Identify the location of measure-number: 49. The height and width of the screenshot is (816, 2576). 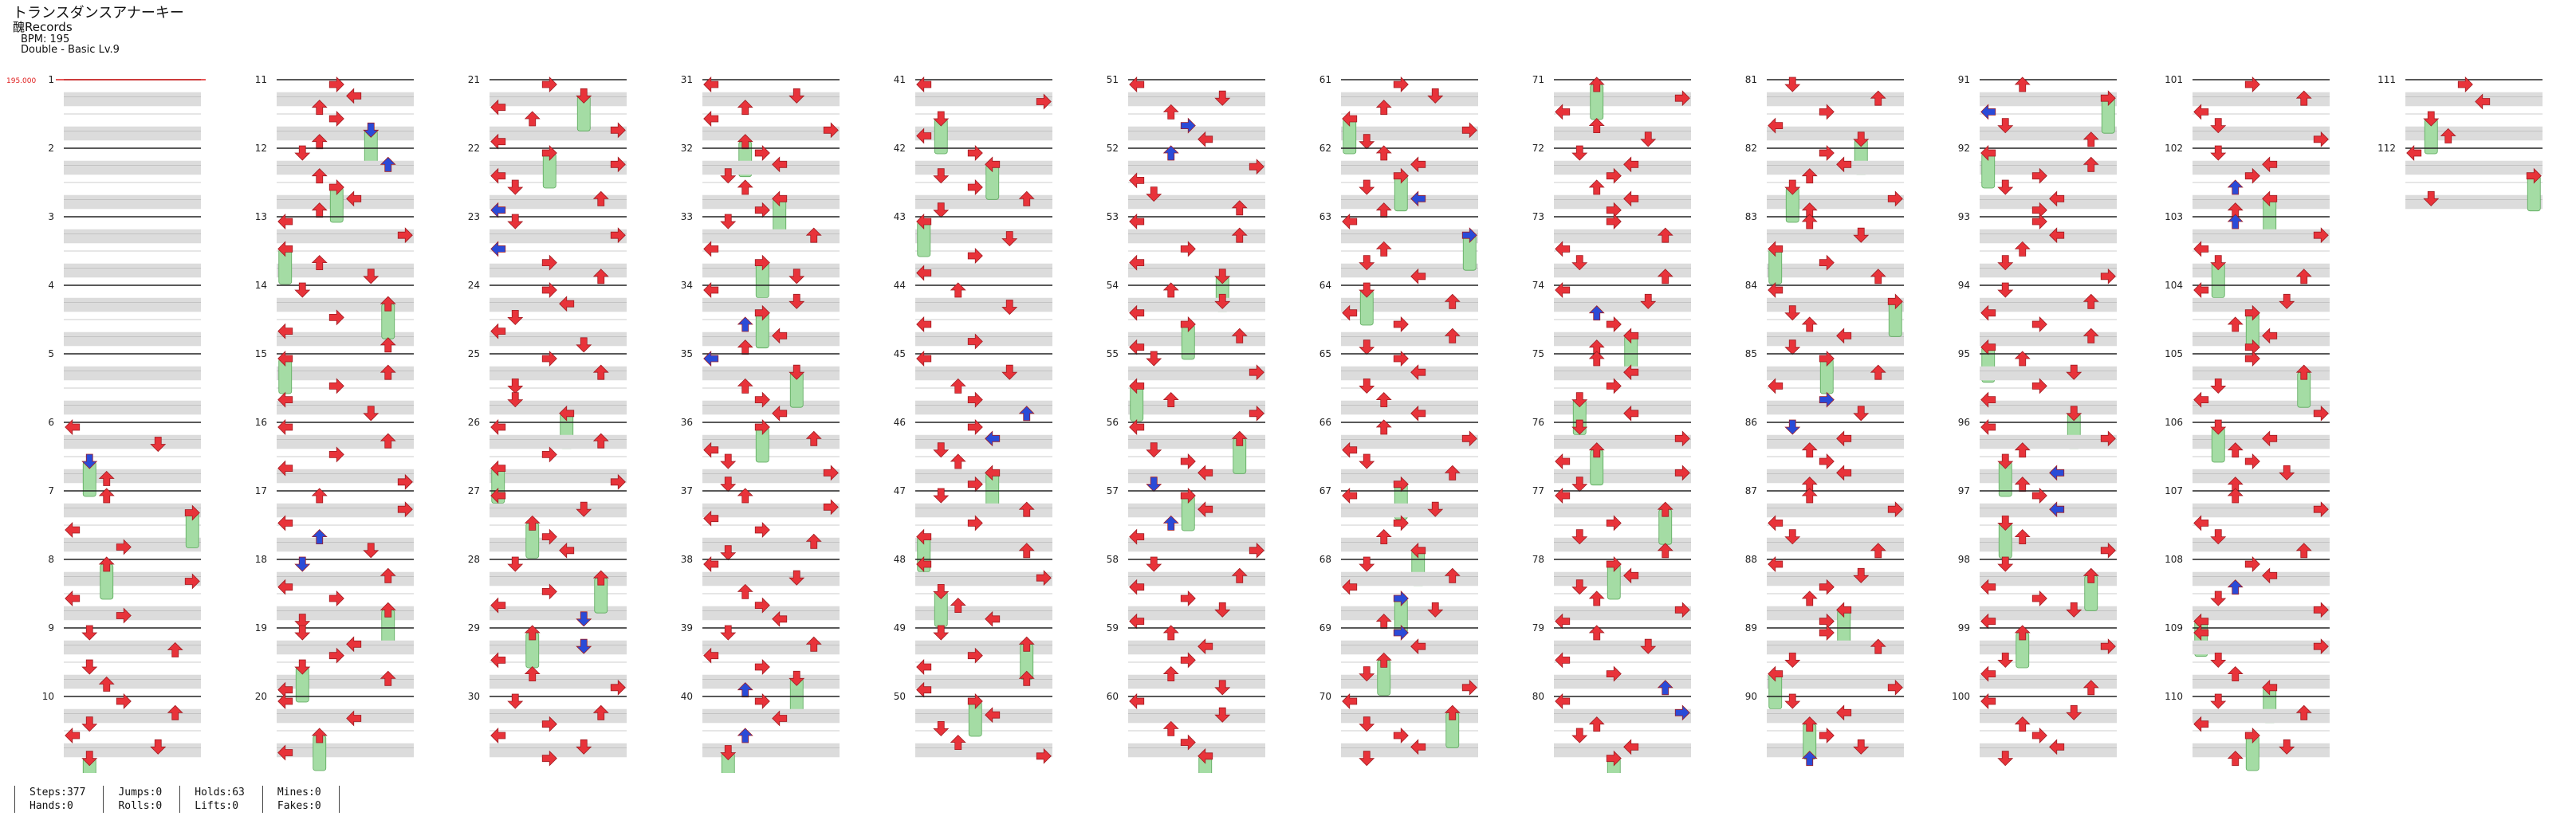
(900, 628).